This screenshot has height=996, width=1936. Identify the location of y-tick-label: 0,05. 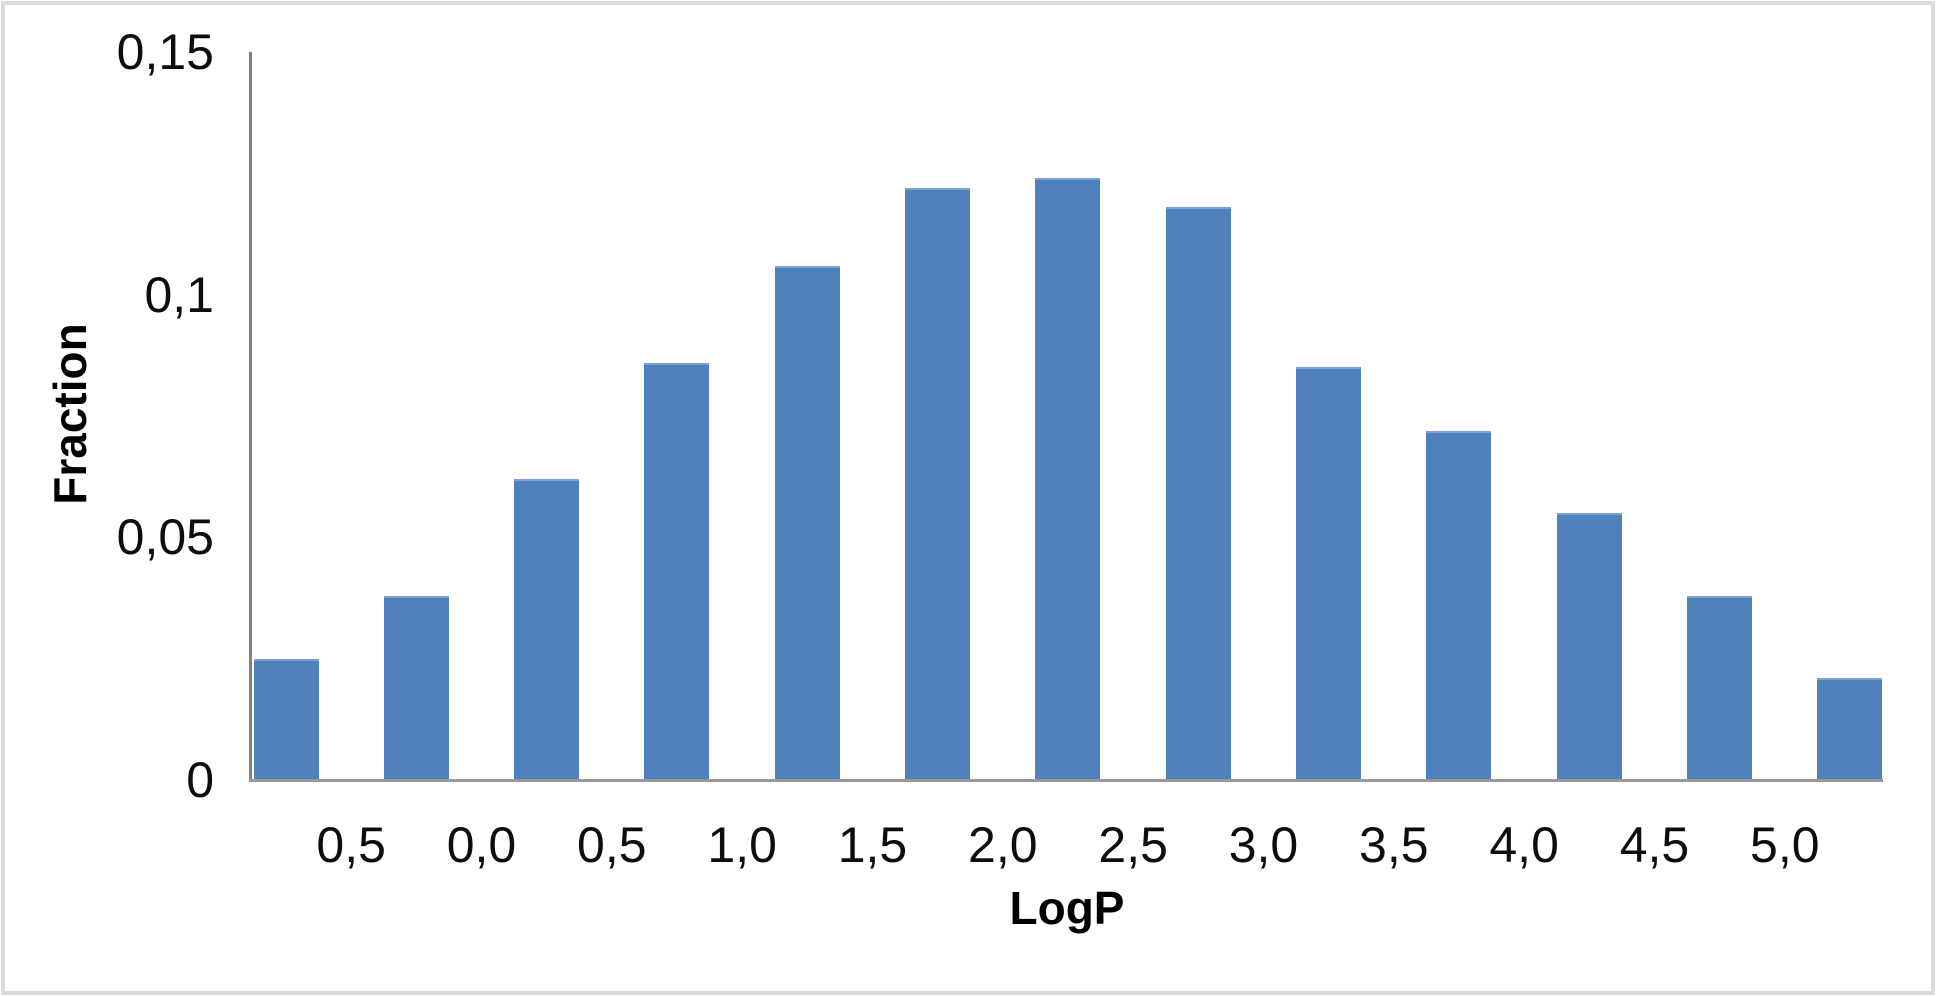
(165, 537).